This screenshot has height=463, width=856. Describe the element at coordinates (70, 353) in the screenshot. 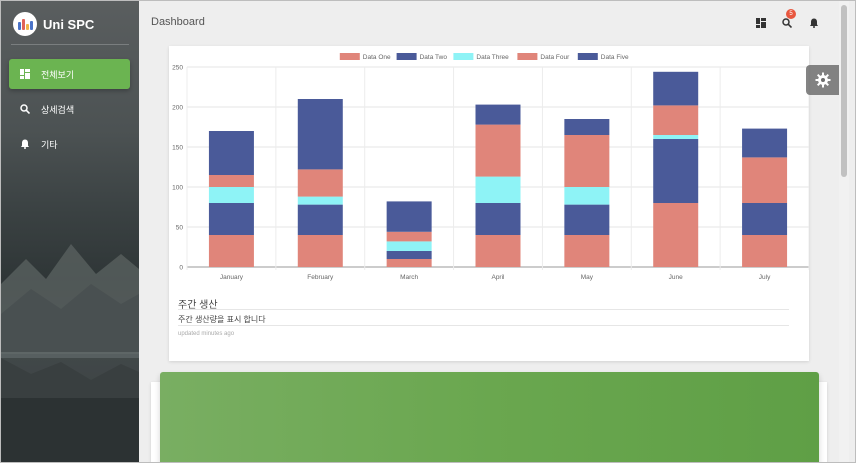

I see `sidebar-background-image` at that location.